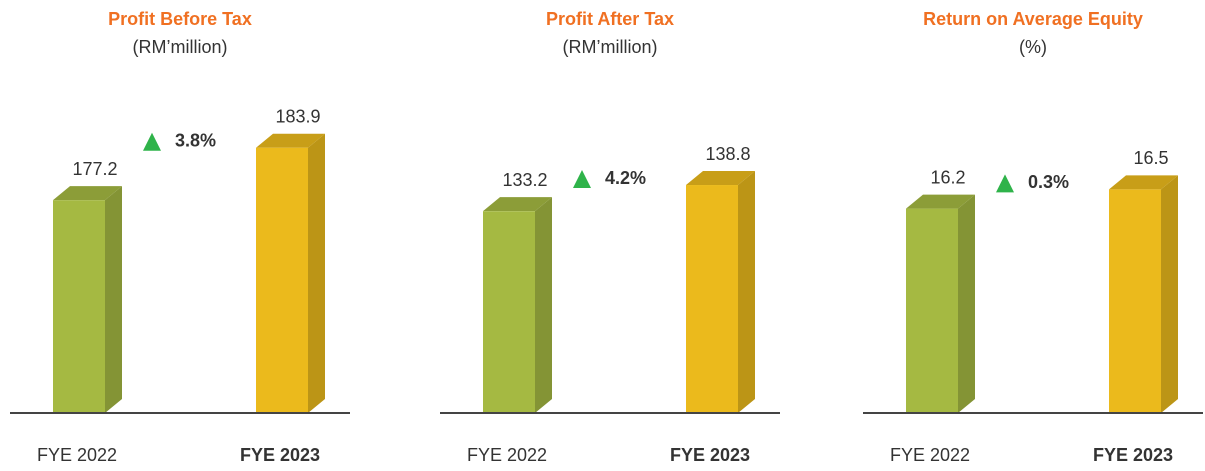 The height and width of the screenshot is (471, 1205). What do you see at coordinates (180, 19) in the screenshot?
I see `chart-title: Profit Before Tax` at bounding box center [180, 19].